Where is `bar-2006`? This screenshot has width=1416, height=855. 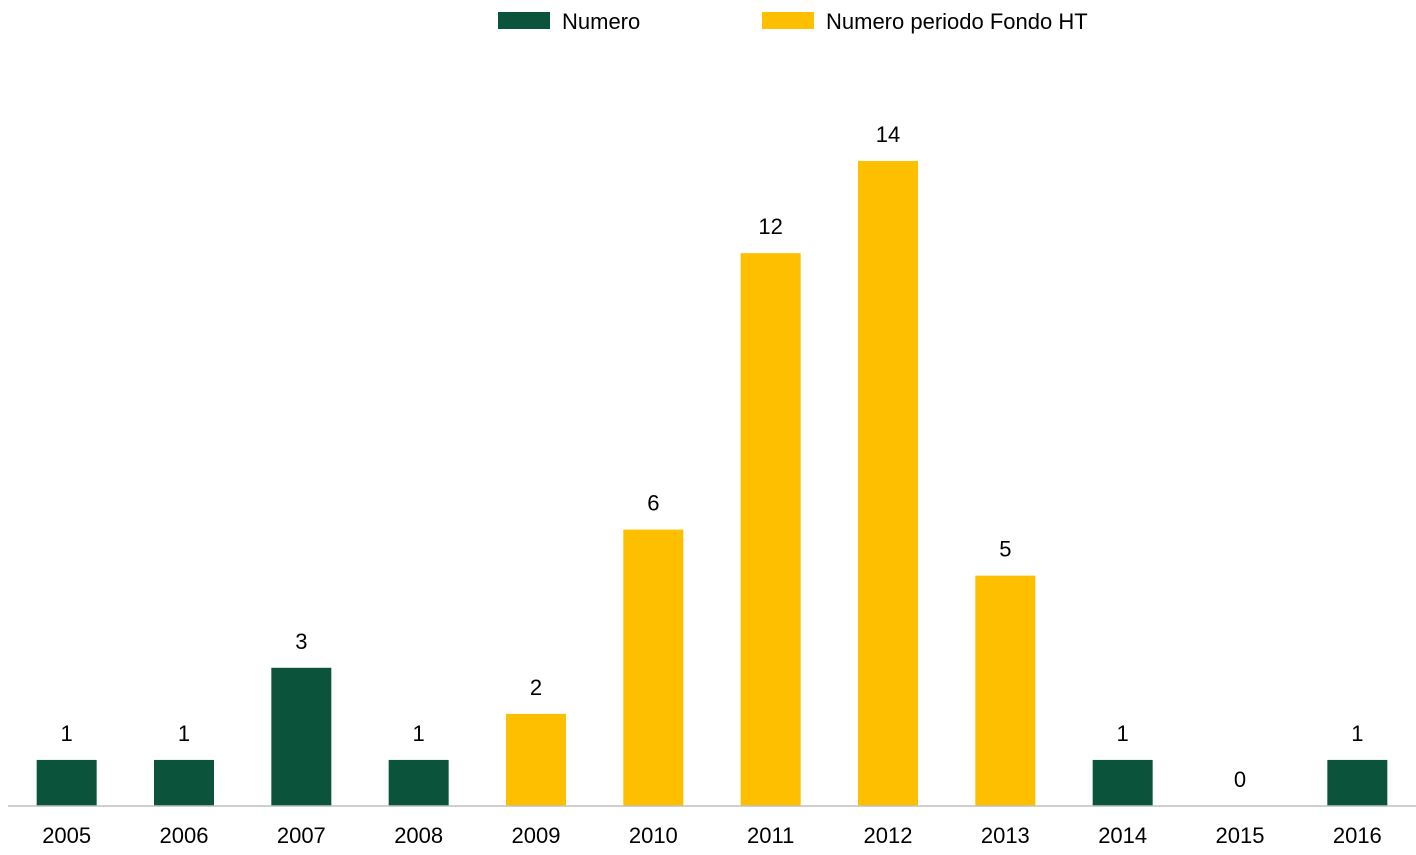
bar-2006 is located at coordinates (184, 782).